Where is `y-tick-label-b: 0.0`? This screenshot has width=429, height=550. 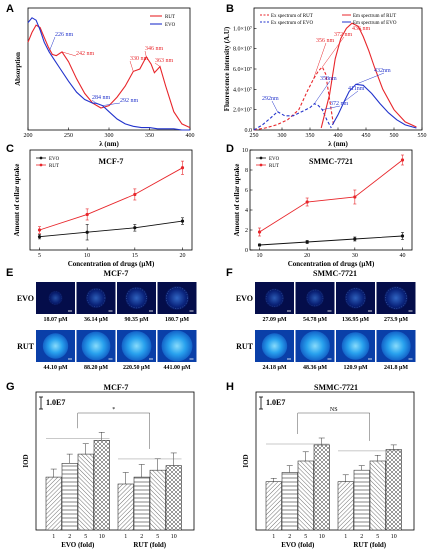 y-tick-label-b: 0.0 is located at coordinates (249, 131).